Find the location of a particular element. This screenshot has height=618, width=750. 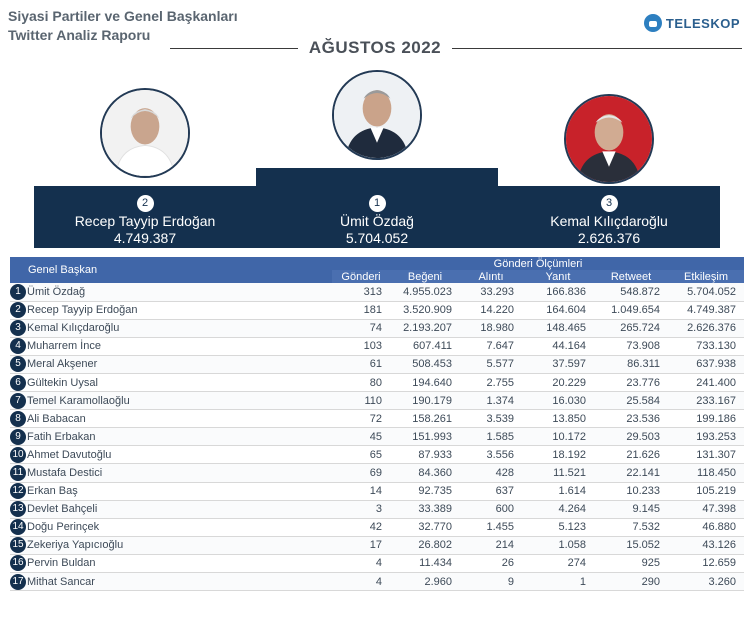

leader-name: Muharrem İnce is located at coordinates (64, 346).